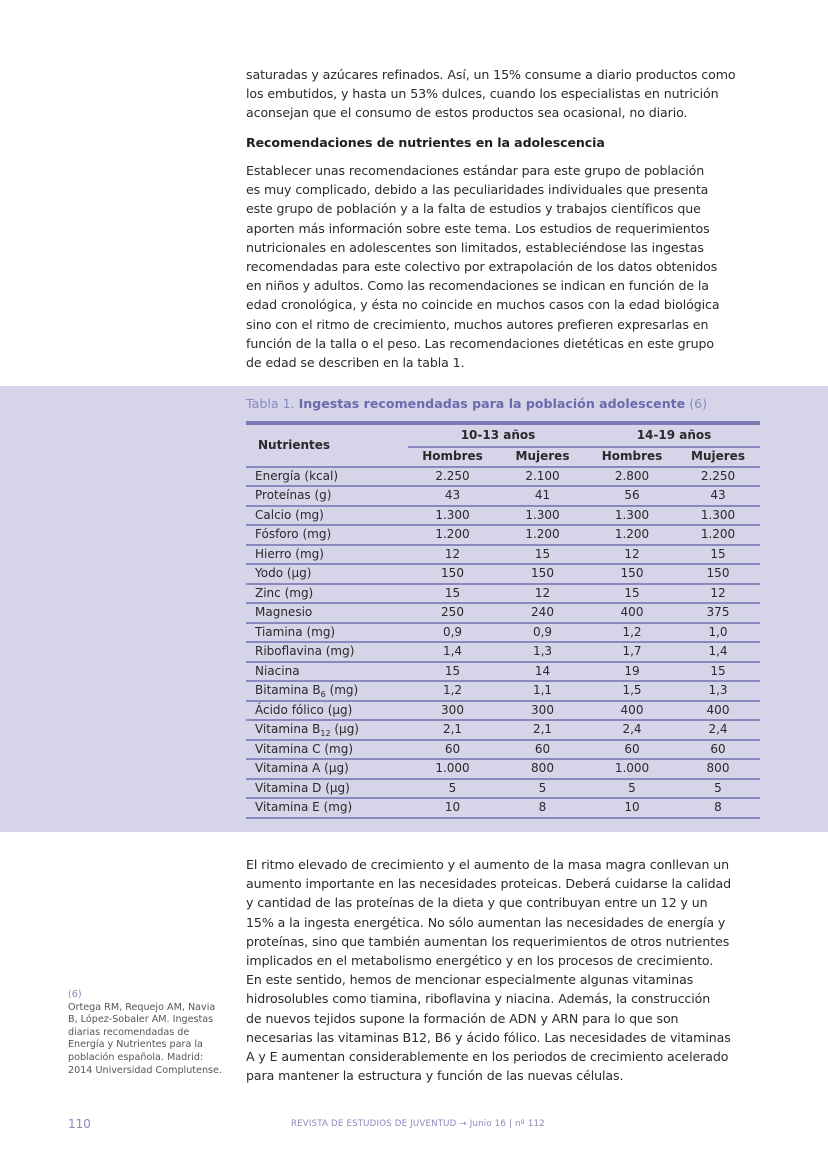 The width and height of the screenshot is (828, 1165). What do you see at coordinates (145, 1070) in the screenshot?
I see `text-line: 2014 Universidad Complutense.` at bounding box center [145, 1070].